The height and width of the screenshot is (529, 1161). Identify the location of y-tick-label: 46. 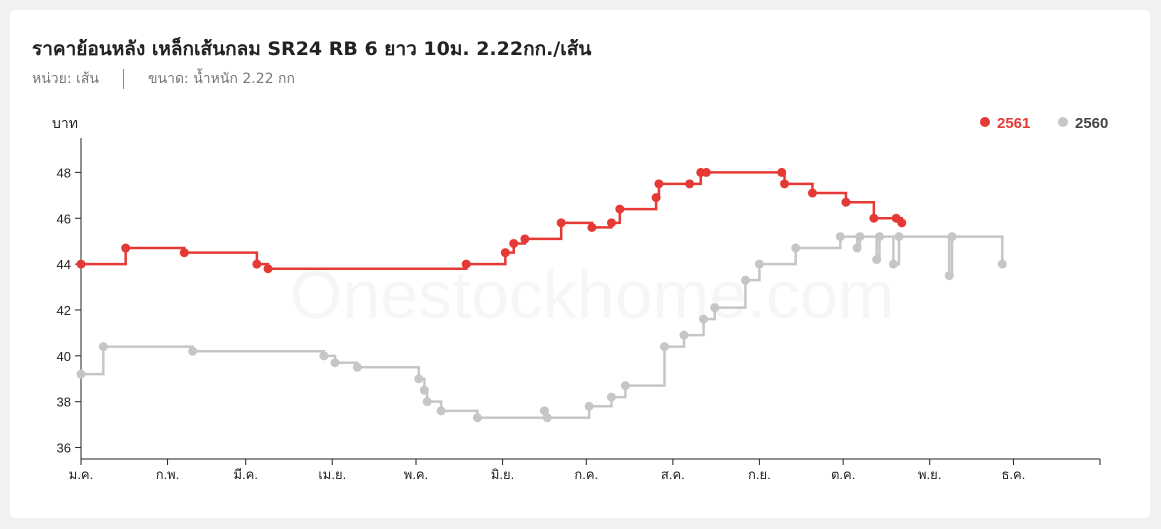
(64, 218).